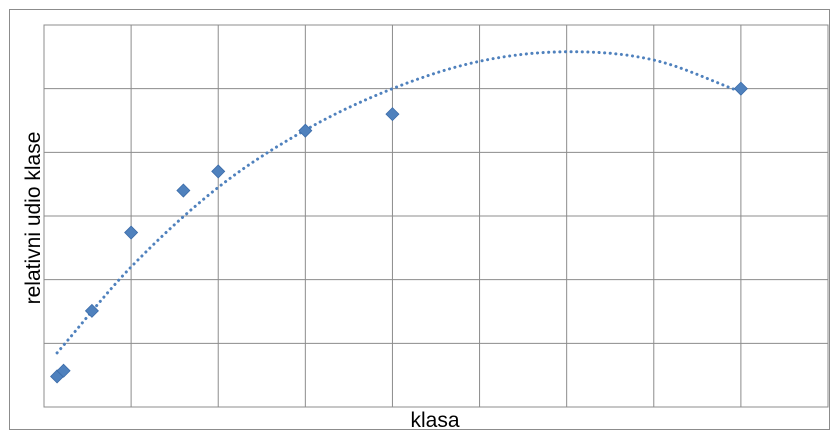  Describe the element at coordinates (33, 218) in the screenshot. I see `y-axis-label: relativni udio klase` at that location.